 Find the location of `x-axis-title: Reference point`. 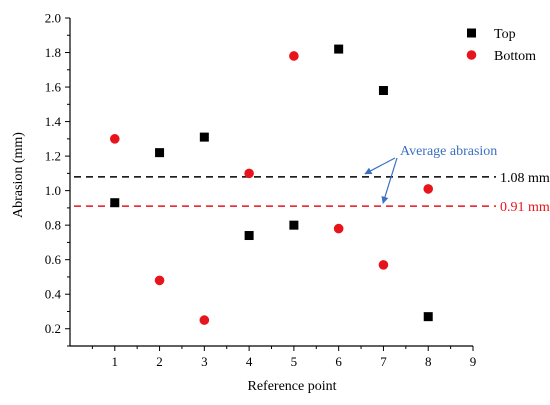

x-axis-title: Reference point is located at coordinates (291, 386).